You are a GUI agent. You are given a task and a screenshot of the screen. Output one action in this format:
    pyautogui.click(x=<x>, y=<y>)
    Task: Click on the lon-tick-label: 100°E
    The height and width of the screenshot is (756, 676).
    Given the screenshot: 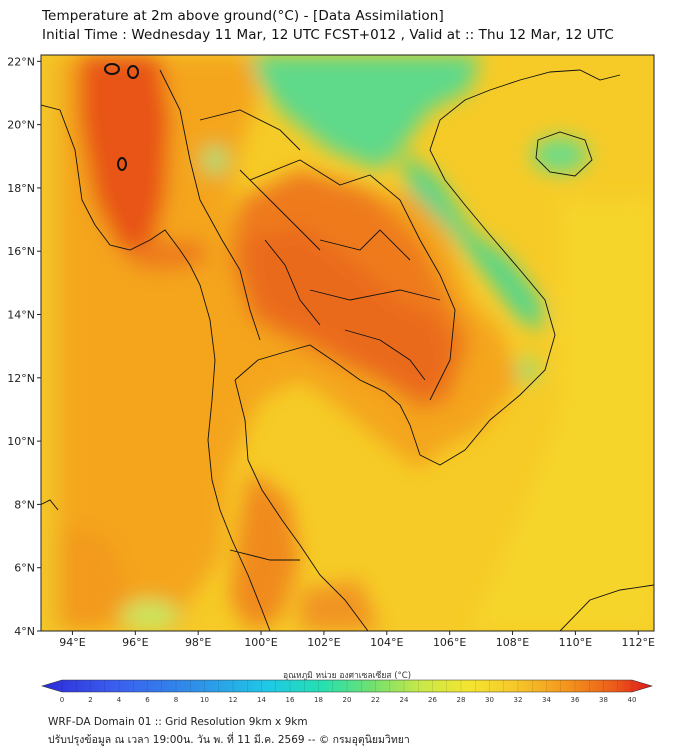 What is the action you would take?
    pyautogui.click(x=260, y=642)
    